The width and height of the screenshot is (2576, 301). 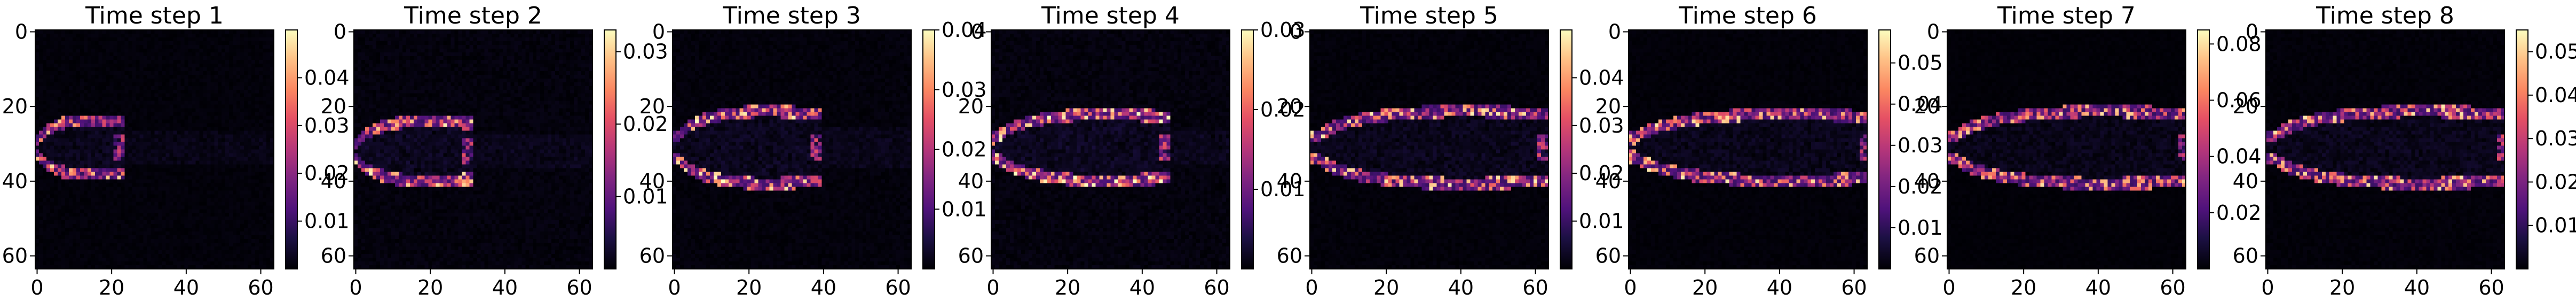 What do you see at coordinates (2385, 15) in the screenshot?
I see `panel-title: Time step 8` at bounding box center [2385, 15].